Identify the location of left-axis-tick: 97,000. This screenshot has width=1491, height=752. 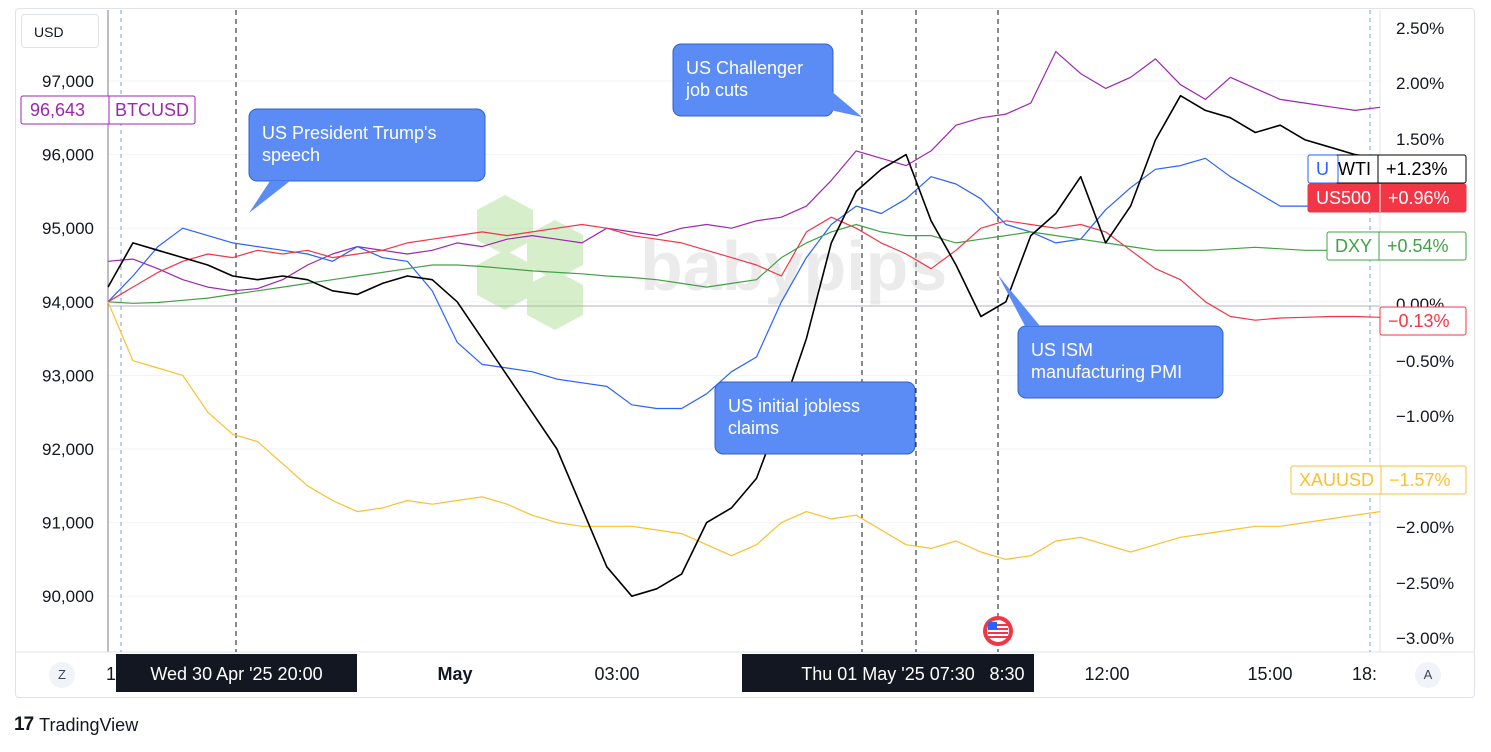
(68, 81).